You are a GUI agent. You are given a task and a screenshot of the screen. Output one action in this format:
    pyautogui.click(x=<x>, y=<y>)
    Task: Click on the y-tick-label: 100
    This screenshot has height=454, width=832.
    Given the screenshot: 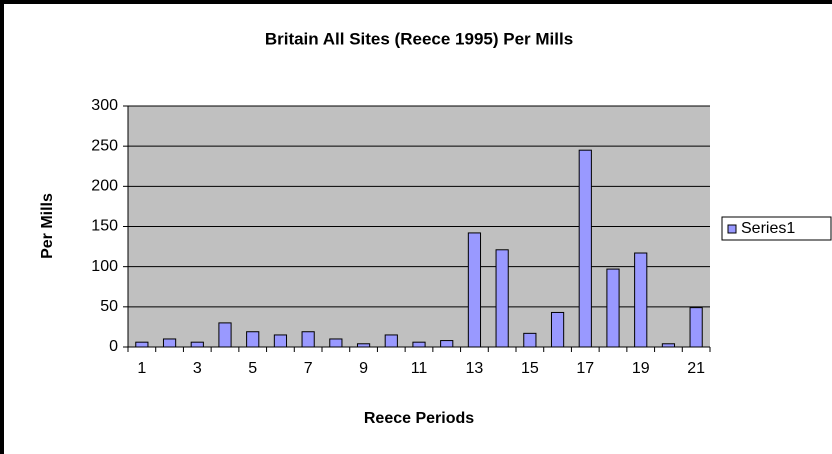 What is the action you would take?
    pyautogui.click(x=104, y=266)
    